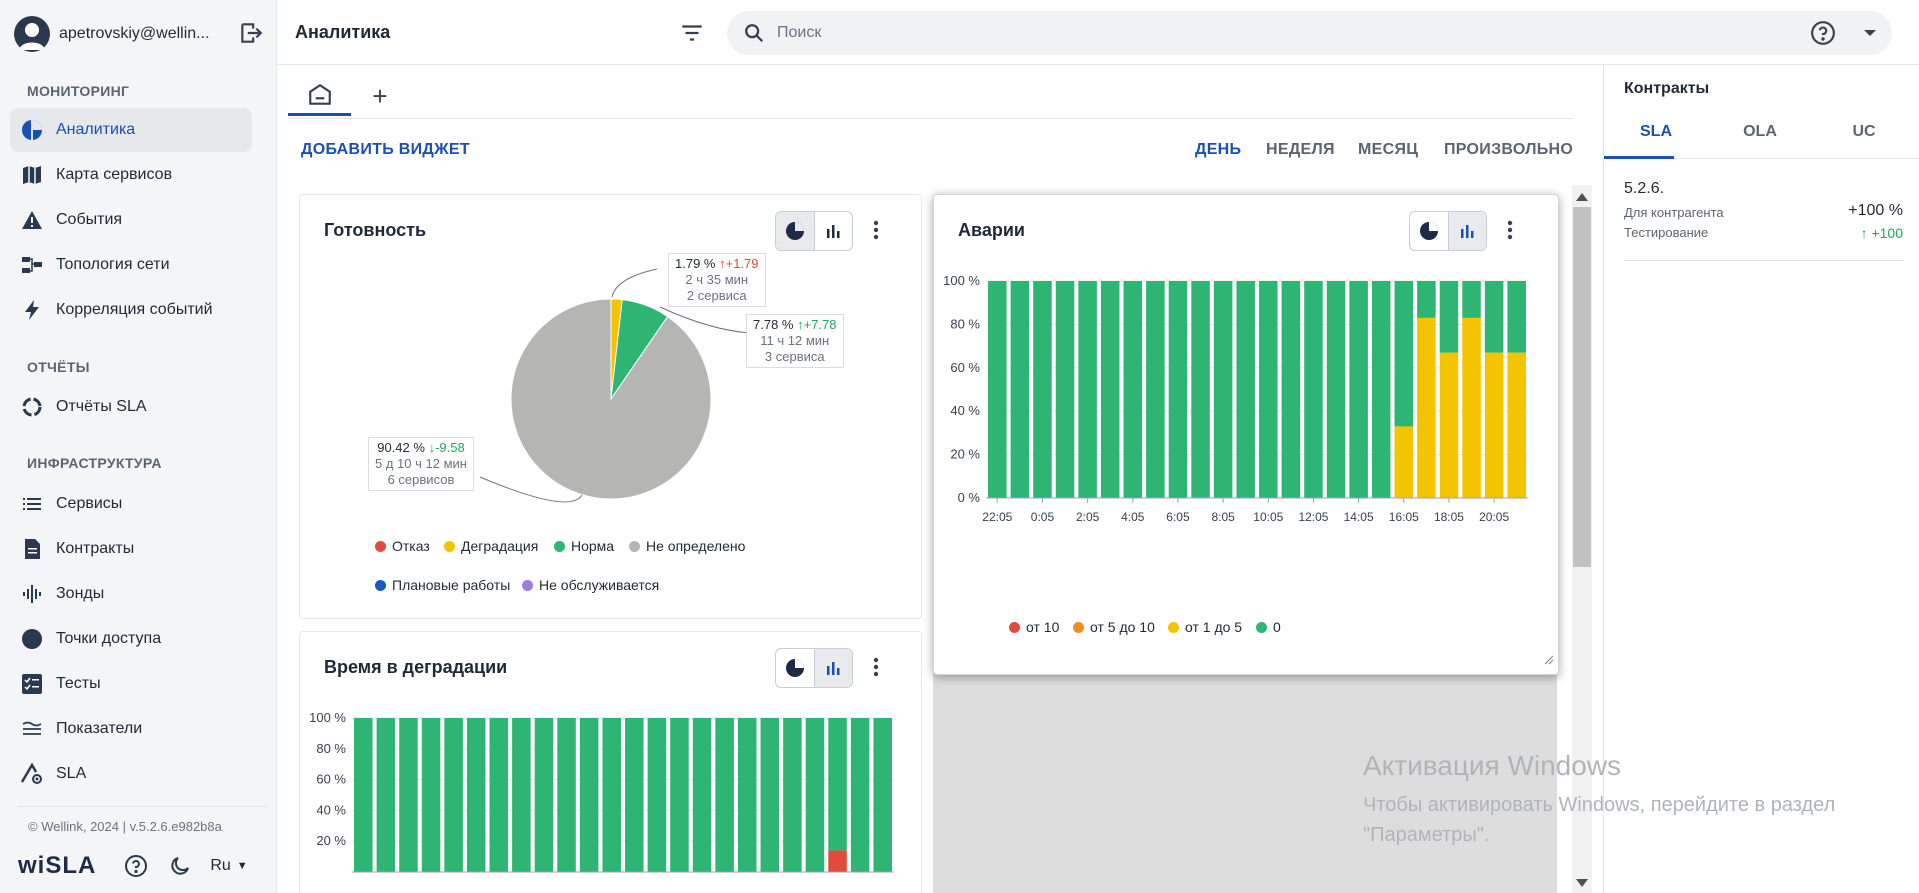 The width and height of the screenshot is (1919, 893). Describe the element at coordinates (385, 149) in the screenshot. I see `add-widget-button: ДОБАВИТЬ ВИДЖЕТ` at that location.